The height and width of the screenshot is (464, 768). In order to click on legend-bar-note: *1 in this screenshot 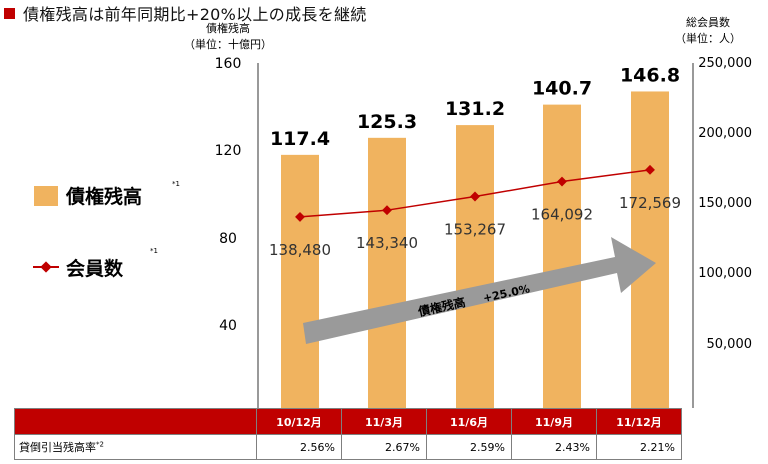, I will do `click(176, 184)`.